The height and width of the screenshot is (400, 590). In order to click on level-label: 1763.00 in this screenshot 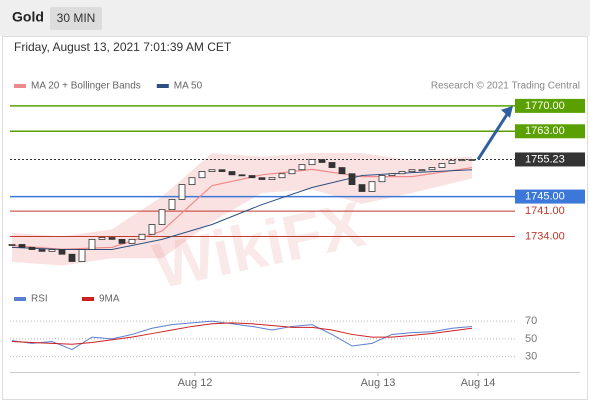, I will do `click(545, 131)`.